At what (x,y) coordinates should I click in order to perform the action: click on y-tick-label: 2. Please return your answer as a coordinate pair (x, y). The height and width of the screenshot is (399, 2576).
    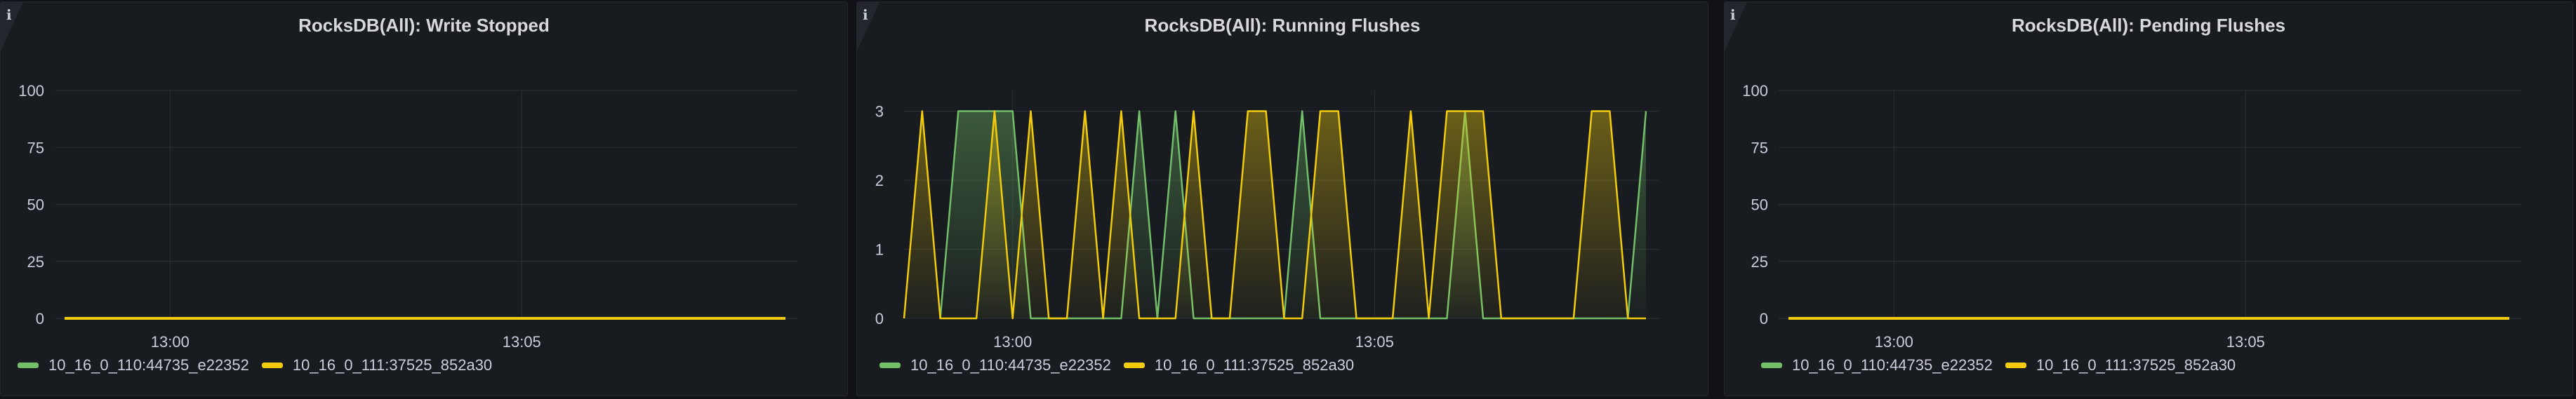
    Looking at the image, I should click on (880, 181).